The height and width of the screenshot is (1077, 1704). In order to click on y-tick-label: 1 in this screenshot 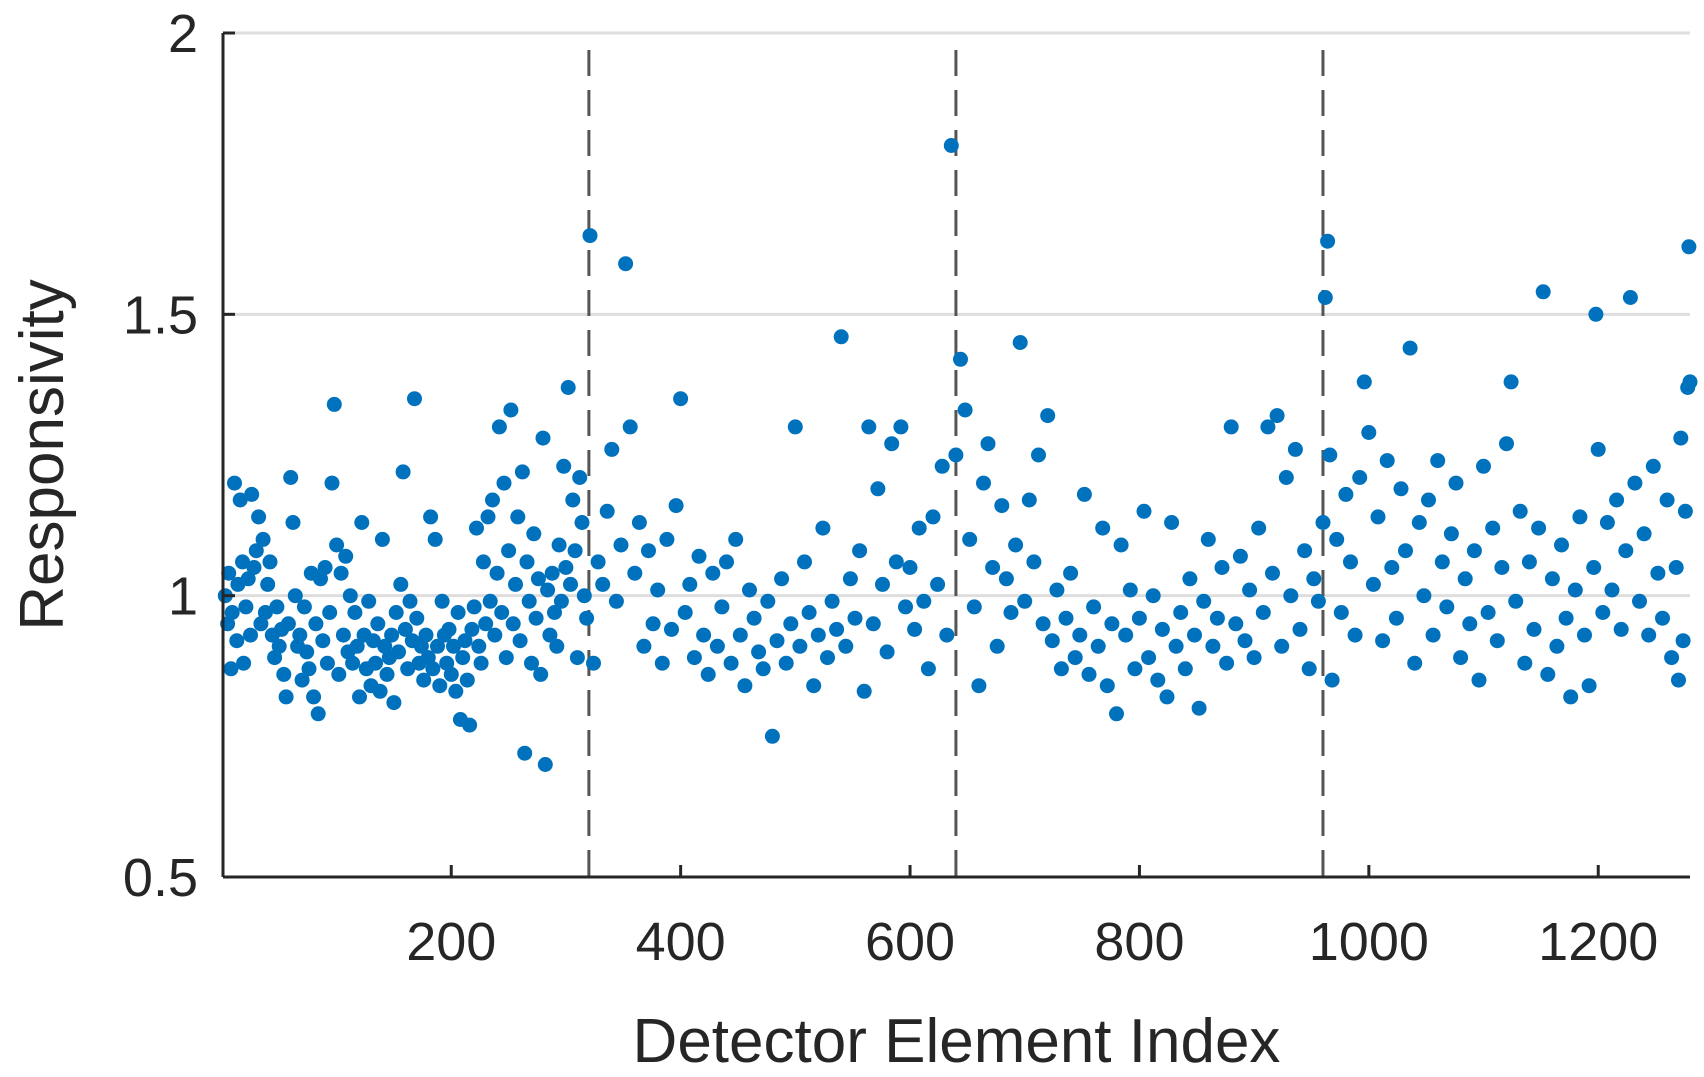, I will do `click(183, 597)`.